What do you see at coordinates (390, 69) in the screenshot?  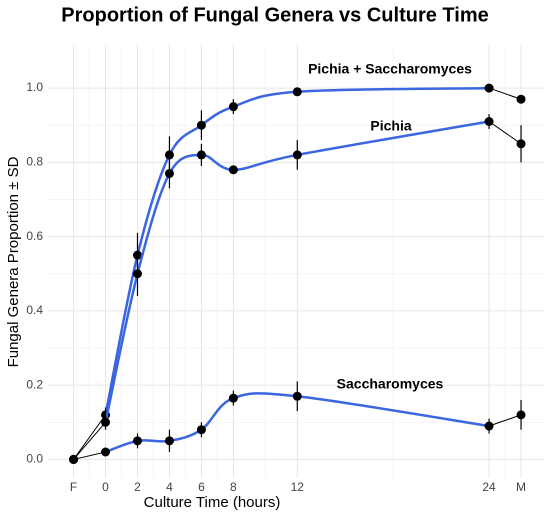 I see `series-label: Pichia + Saccharomyces` at bounding box center [390, 69].